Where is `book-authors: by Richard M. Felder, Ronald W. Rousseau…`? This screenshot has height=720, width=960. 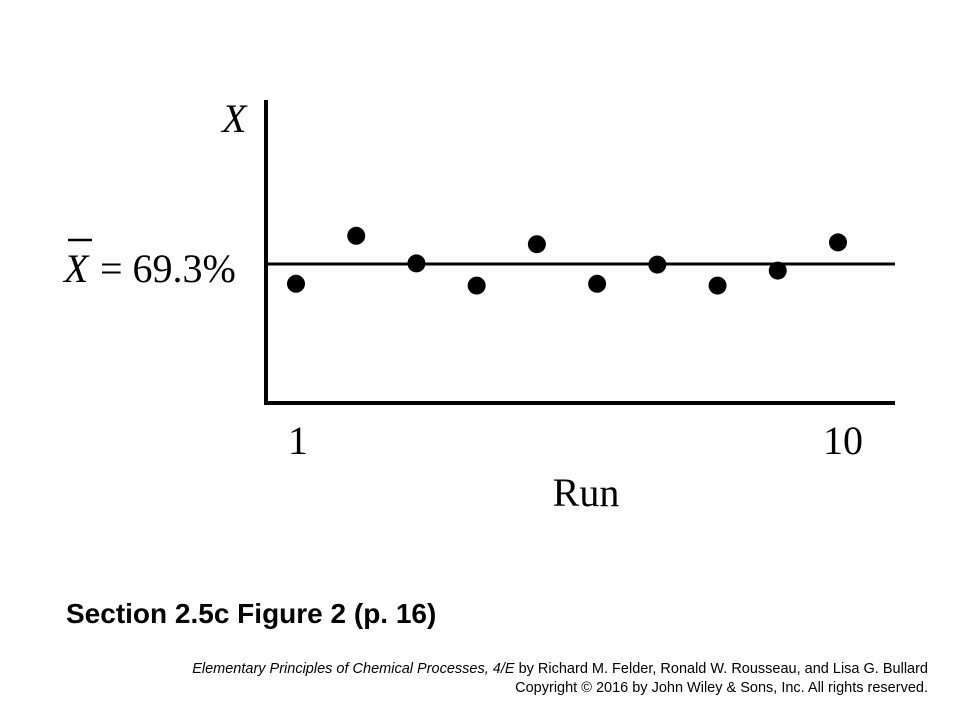
book-authors: by Richard M. Felder, Ronald W. Rousseau… is located at coordinates (723, 669).